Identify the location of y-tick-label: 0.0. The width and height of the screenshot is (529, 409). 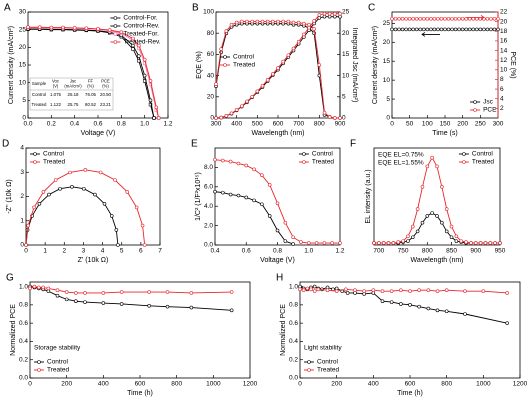
(208, 245).